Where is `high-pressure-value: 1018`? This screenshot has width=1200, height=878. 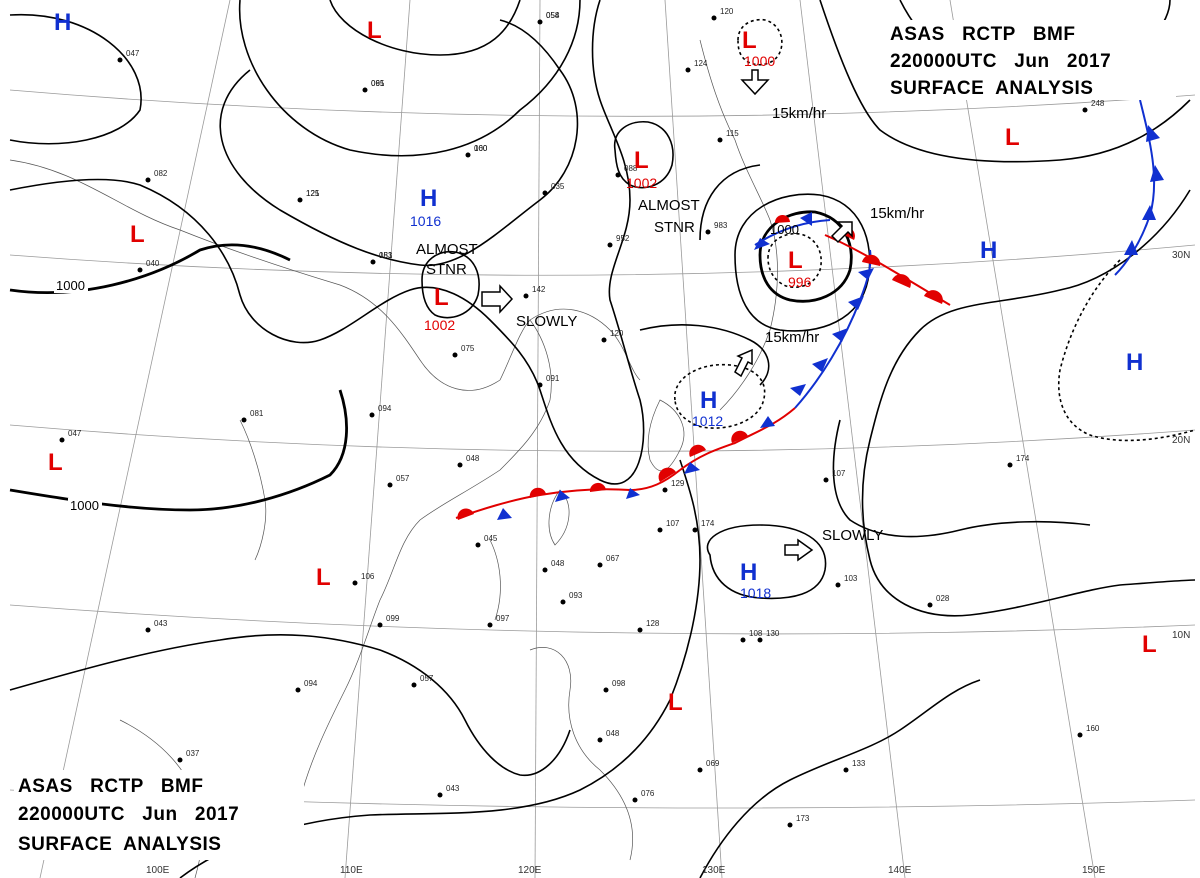 high-pressure-value: 1018 is located at coordinates (755, 593).